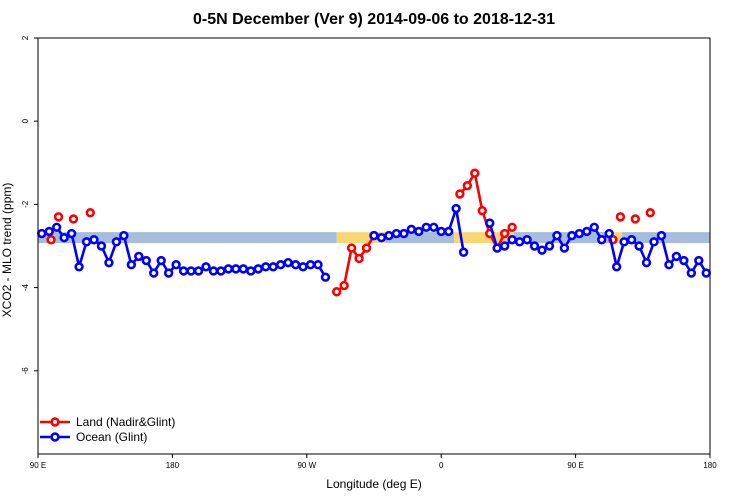 This screenshot has height=500, width=750. Describe the element at coordinates (374, 242) in the screenshot. I see `series-ocean` at that location.